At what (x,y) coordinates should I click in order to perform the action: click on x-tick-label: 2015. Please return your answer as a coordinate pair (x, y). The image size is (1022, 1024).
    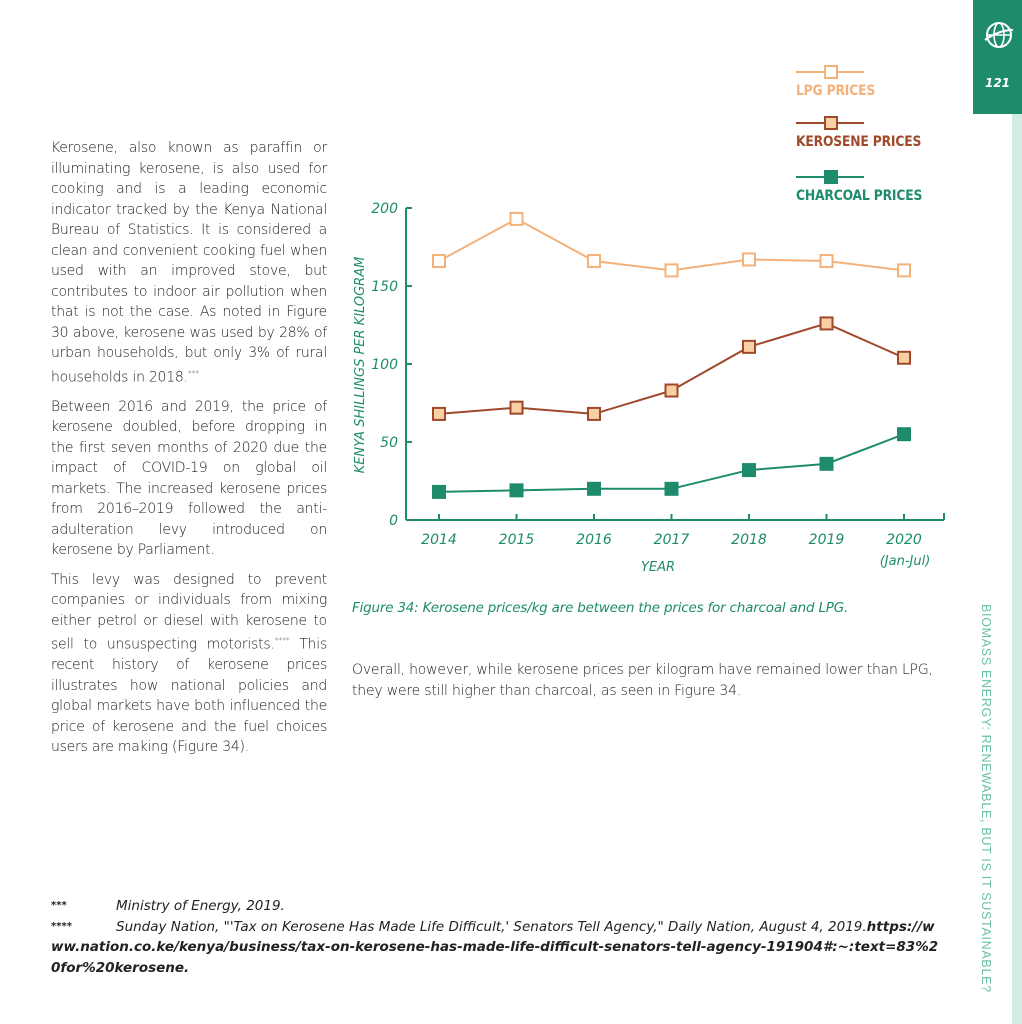
    Looking at the image, I should click on (517, 540).